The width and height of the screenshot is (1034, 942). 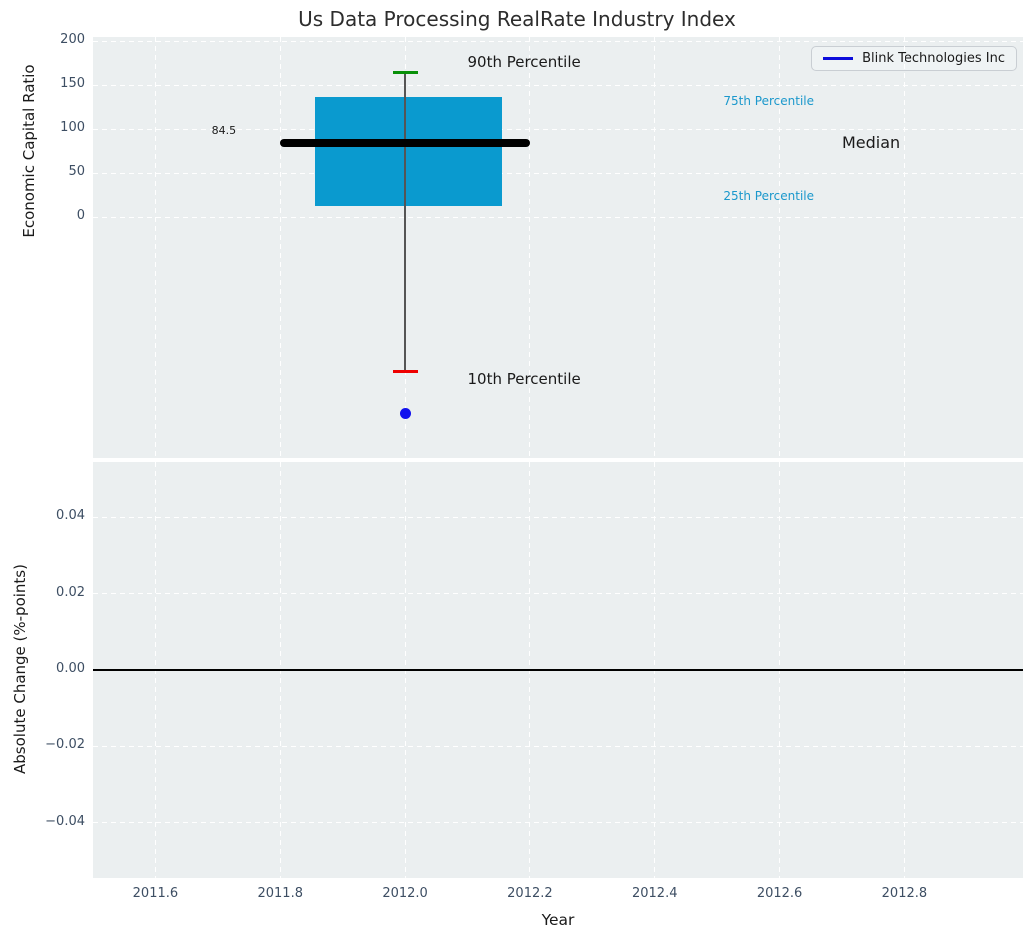 What do you see at coordinates (558, 920) in the screenshot?
I see `x-axis-label: Year` at bounding box center [558, 920].